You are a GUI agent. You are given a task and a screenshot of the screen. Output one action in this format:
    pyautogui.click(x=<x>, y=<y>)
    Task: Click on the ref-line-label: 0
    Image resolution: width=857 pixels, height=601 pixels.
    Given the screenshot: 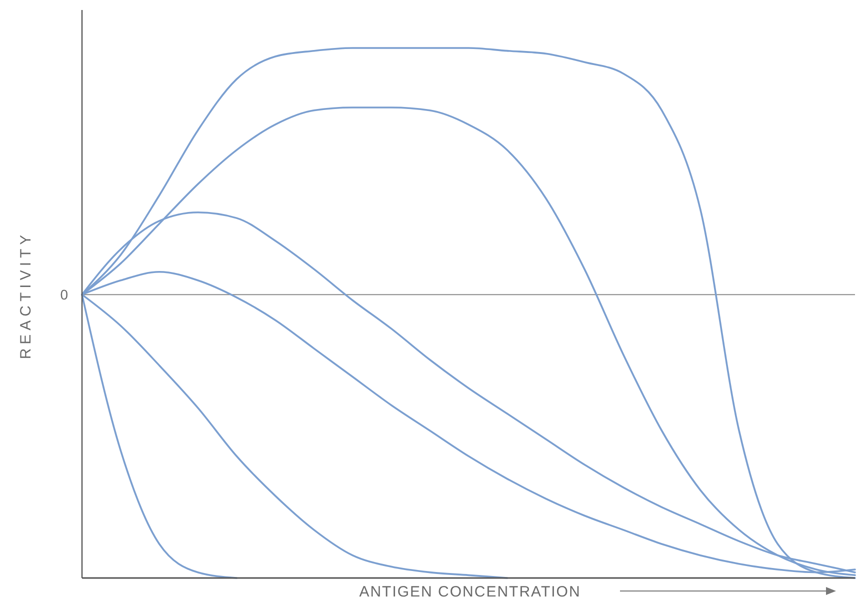 What is the action you would take?
    pyautogui.click(x=64, y=294)
    